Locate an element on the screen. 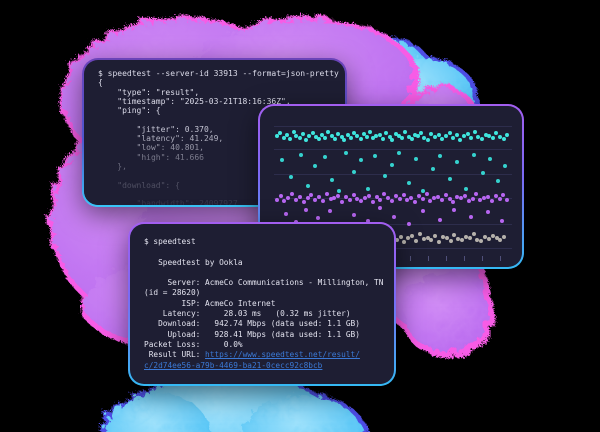  result-url-link-line2: c/2d74ee56-a79b-4469-ba21-0cecc92c8bcb is located at coordinates (233, 365).